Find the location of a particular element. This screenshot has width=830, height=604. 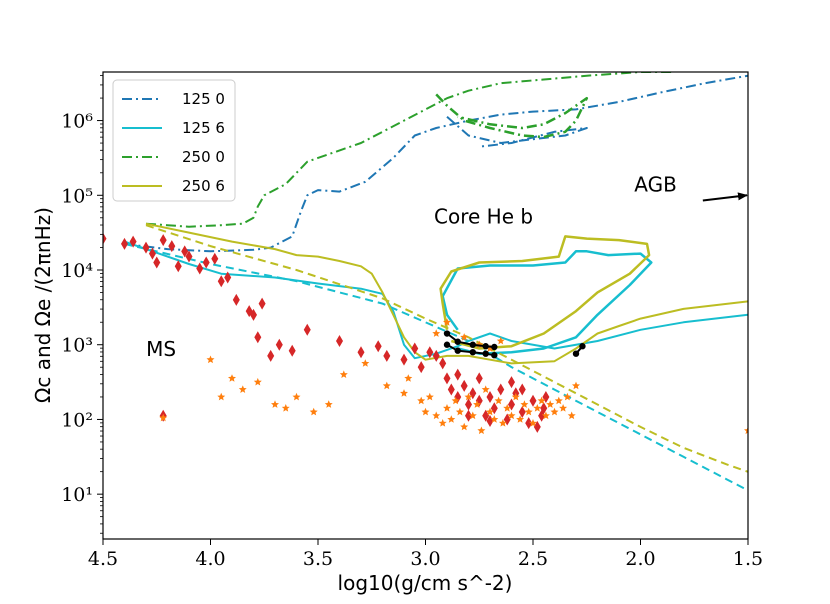

series-line-125-0-loop is located at coordinates (517, 132).